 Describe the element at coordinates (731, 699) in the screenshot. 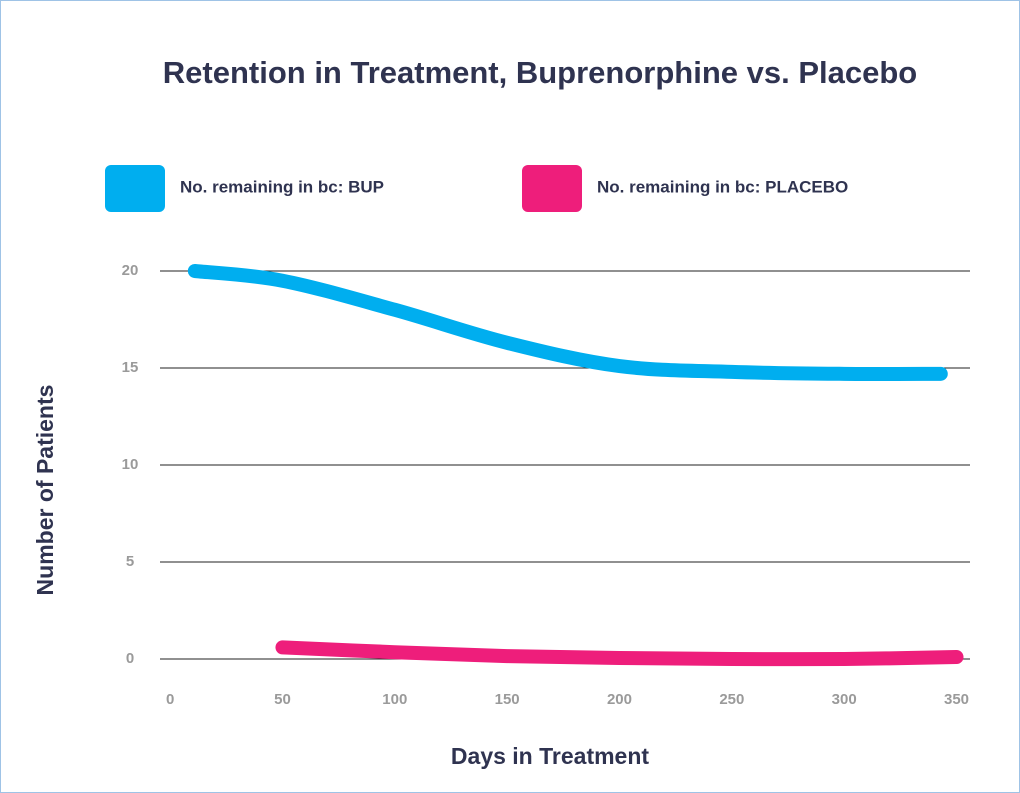

I see `x-tick-label: 250` at that location.